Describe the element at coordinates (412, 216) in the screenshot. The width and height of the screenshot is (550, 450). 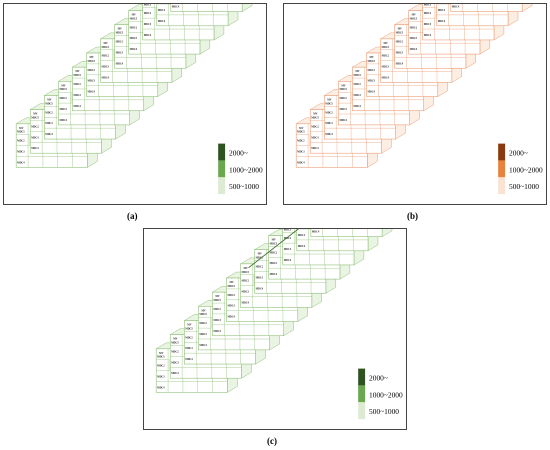
I see `caption-b: (b)` at that location.